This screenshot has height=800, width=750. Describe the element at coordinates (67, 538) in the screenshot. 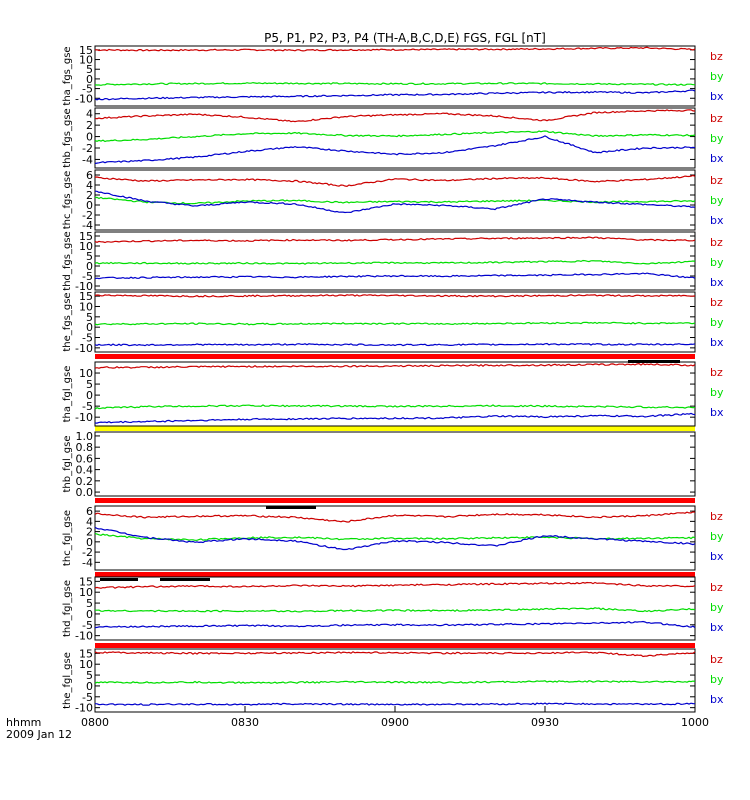

I see `y-axis-label: thc_fgl_gse` at that location.